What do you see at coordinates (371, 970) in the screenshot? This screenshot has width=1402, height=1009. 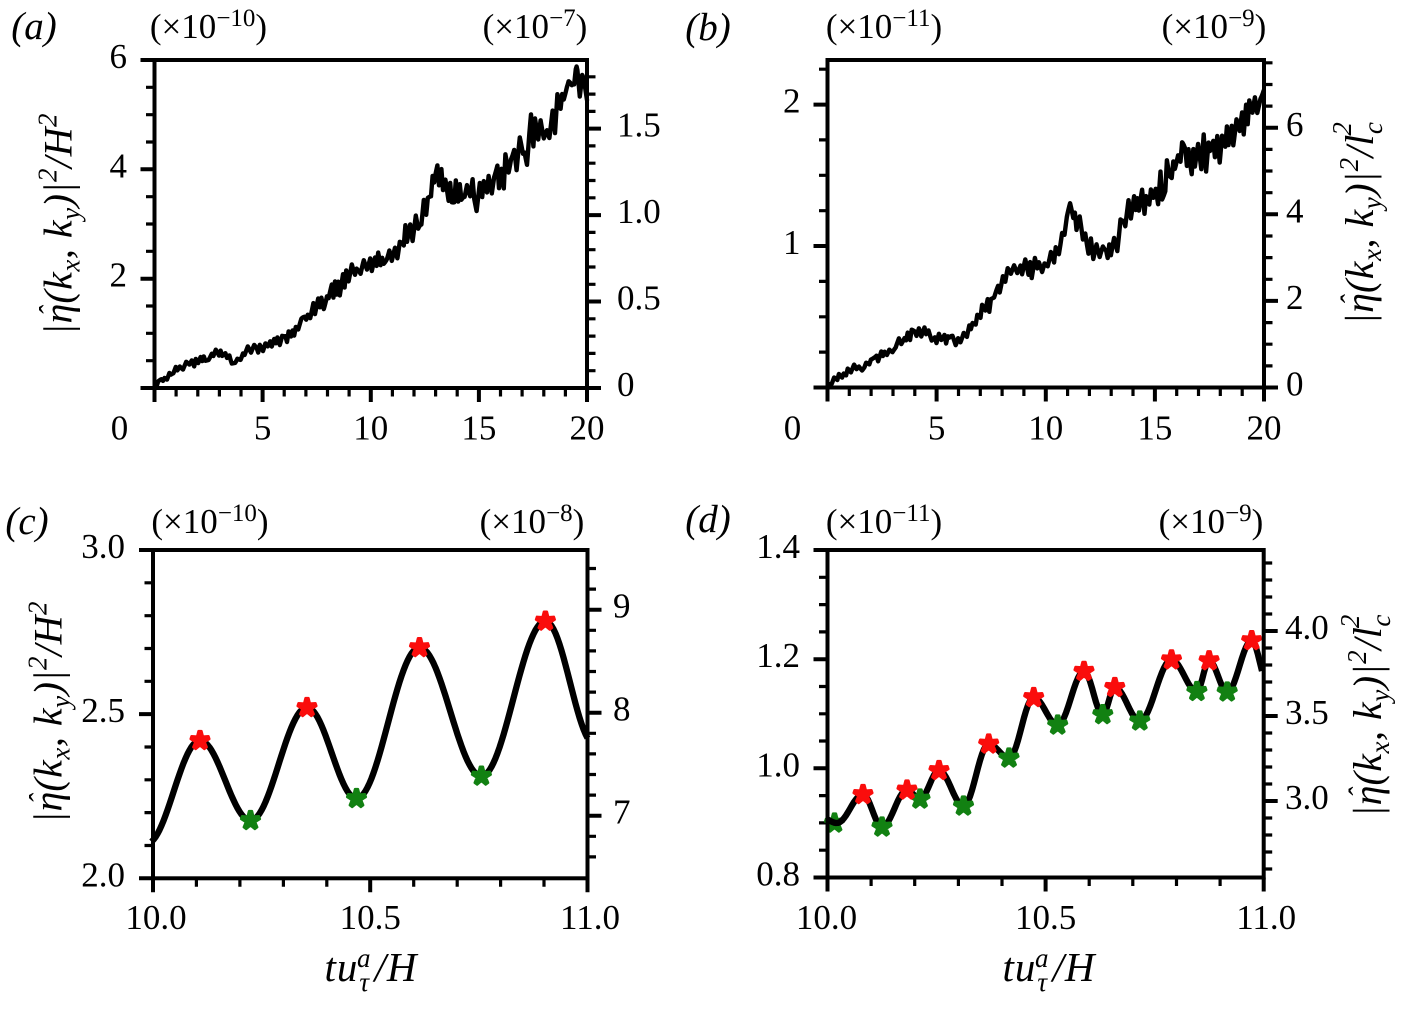 I see `svg-text: tuτa/H` at bounding box center [371, 970].